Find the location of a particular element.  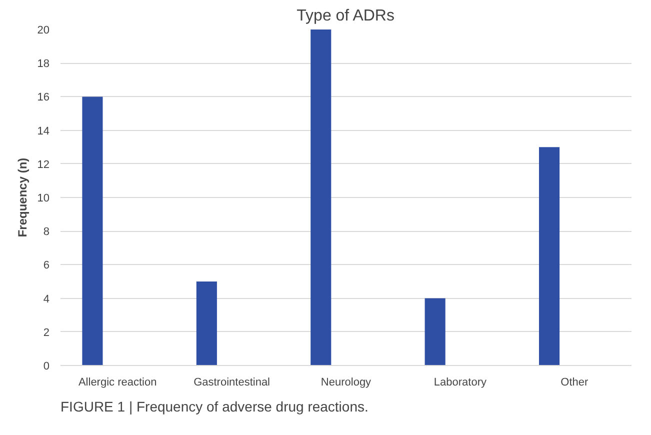

y-tick-label: 18 is located at coordinates (43, 64).